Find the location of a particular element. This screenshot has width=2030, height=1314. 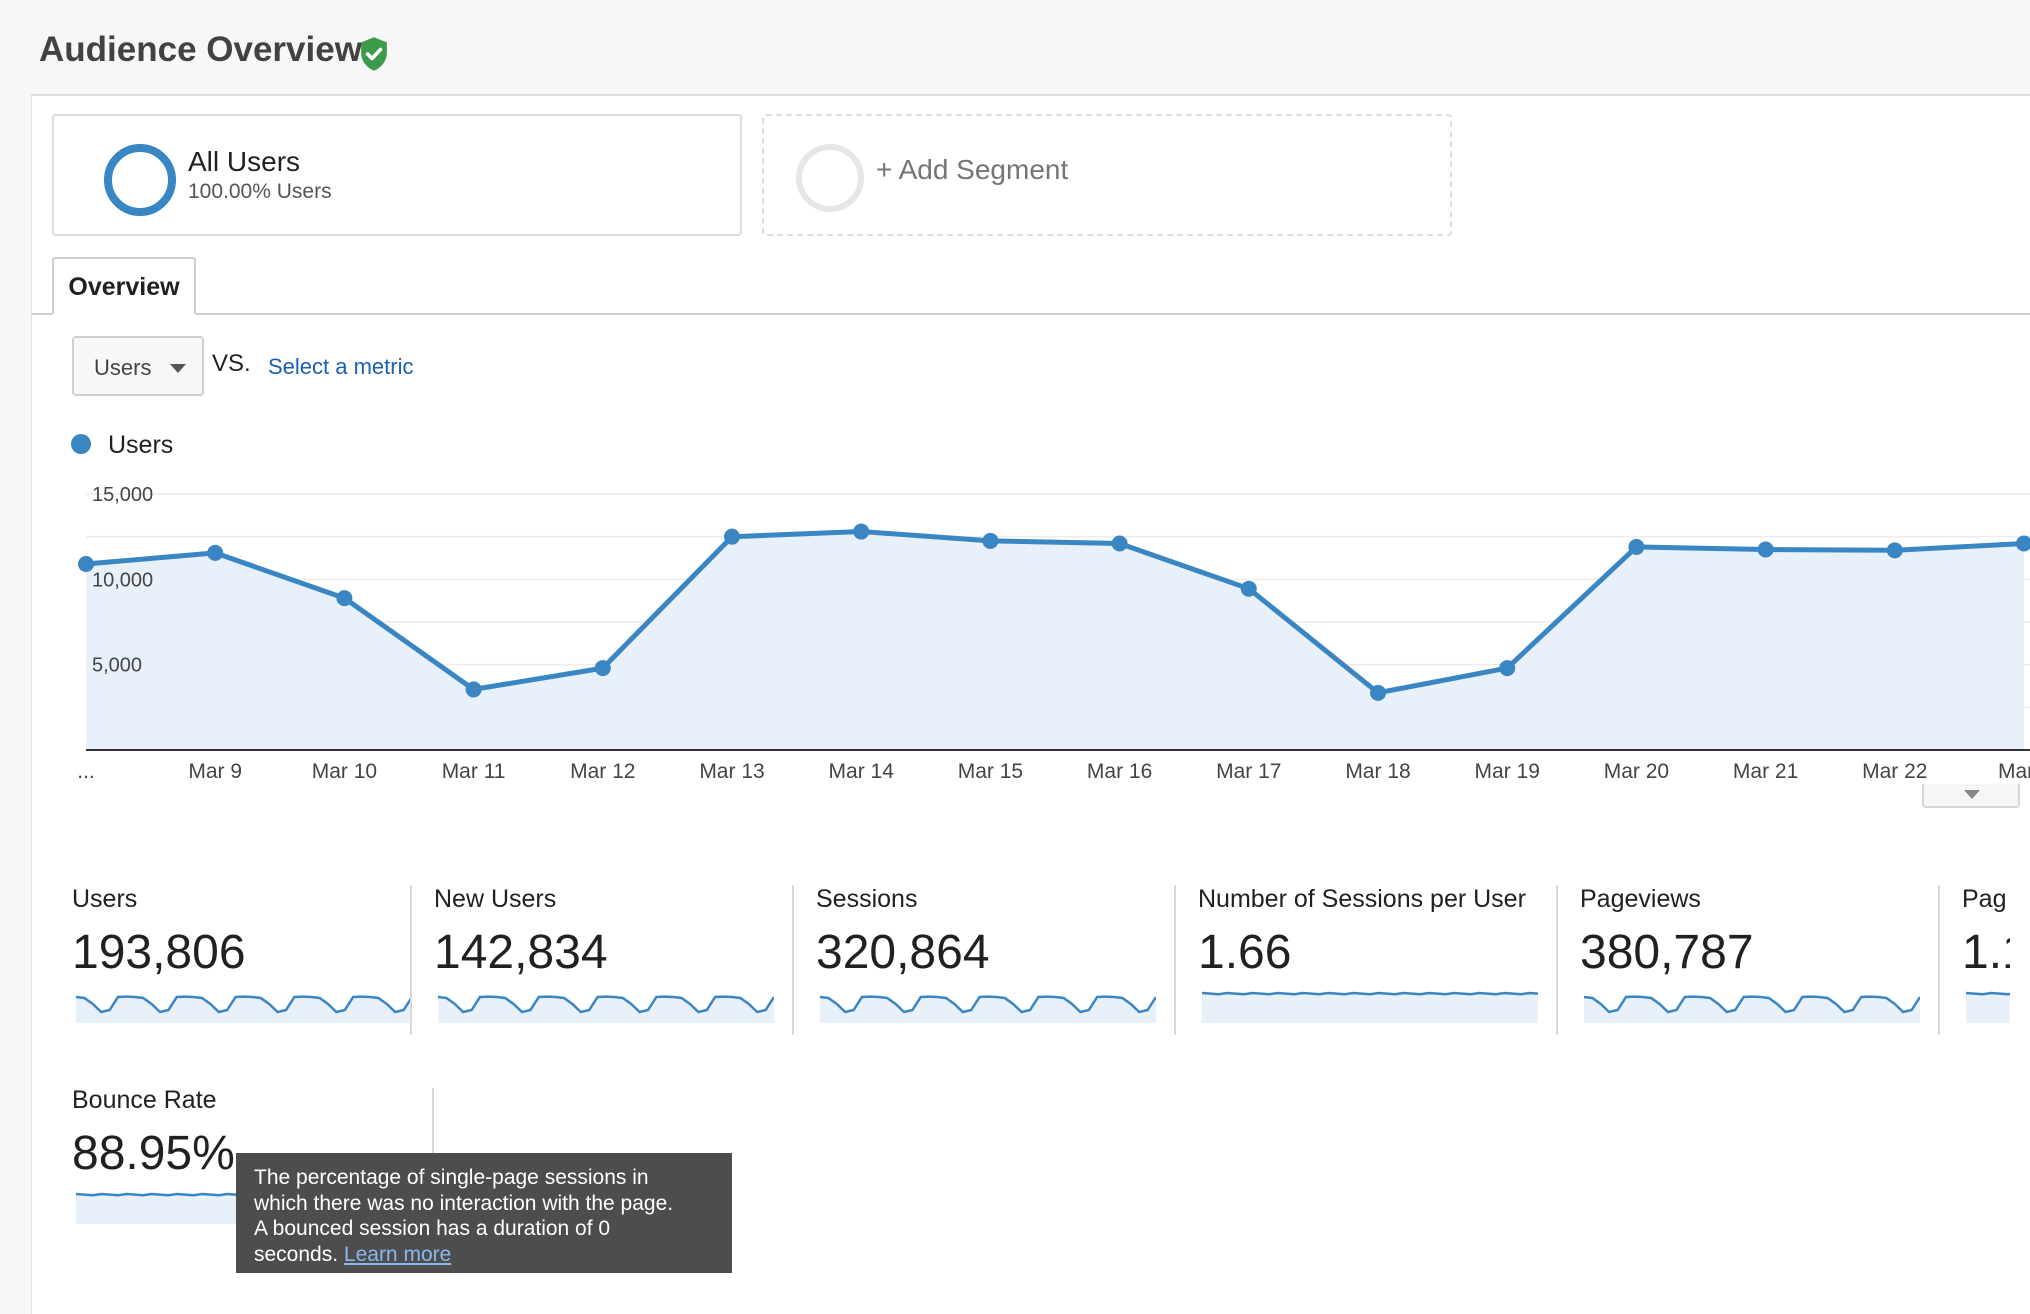

metric-label: Sessions is located at coordinates (867, 899).